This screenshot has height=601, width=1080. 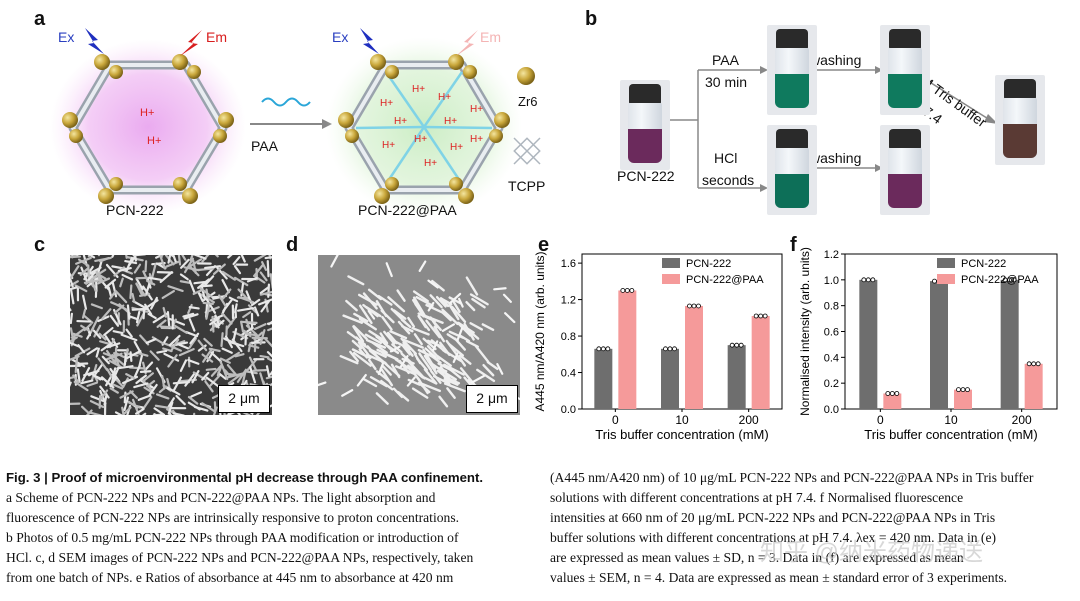 What do you see at coordinates (66, 37) in the screenshot?
I see `ex-label-left: Ex` at bounding box center [66, 37].